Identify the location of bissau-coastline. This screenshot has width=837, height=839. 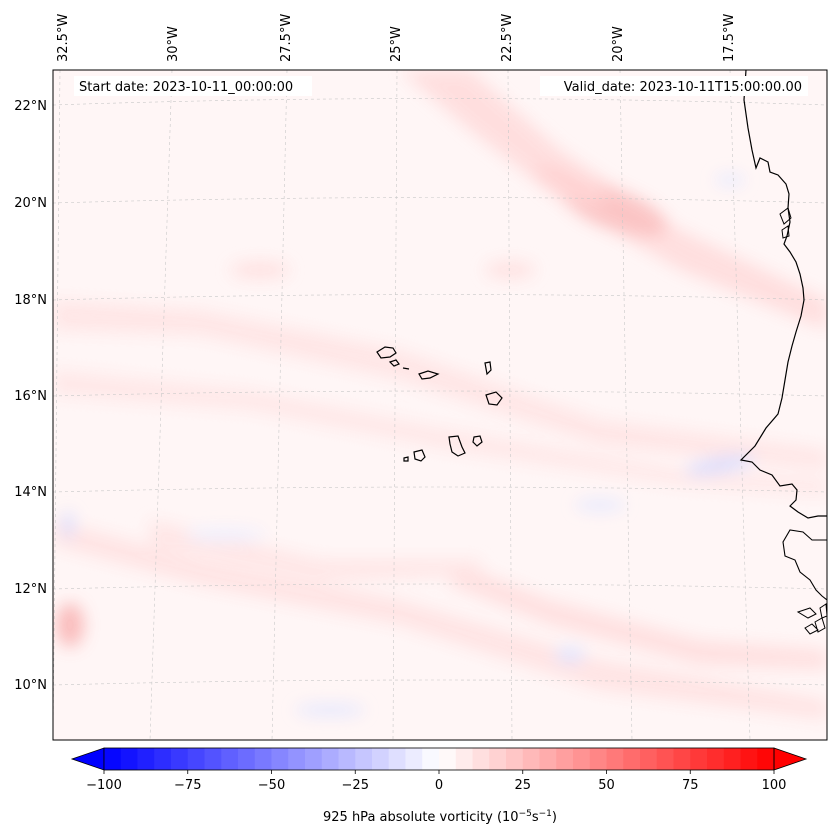
(804, 565).